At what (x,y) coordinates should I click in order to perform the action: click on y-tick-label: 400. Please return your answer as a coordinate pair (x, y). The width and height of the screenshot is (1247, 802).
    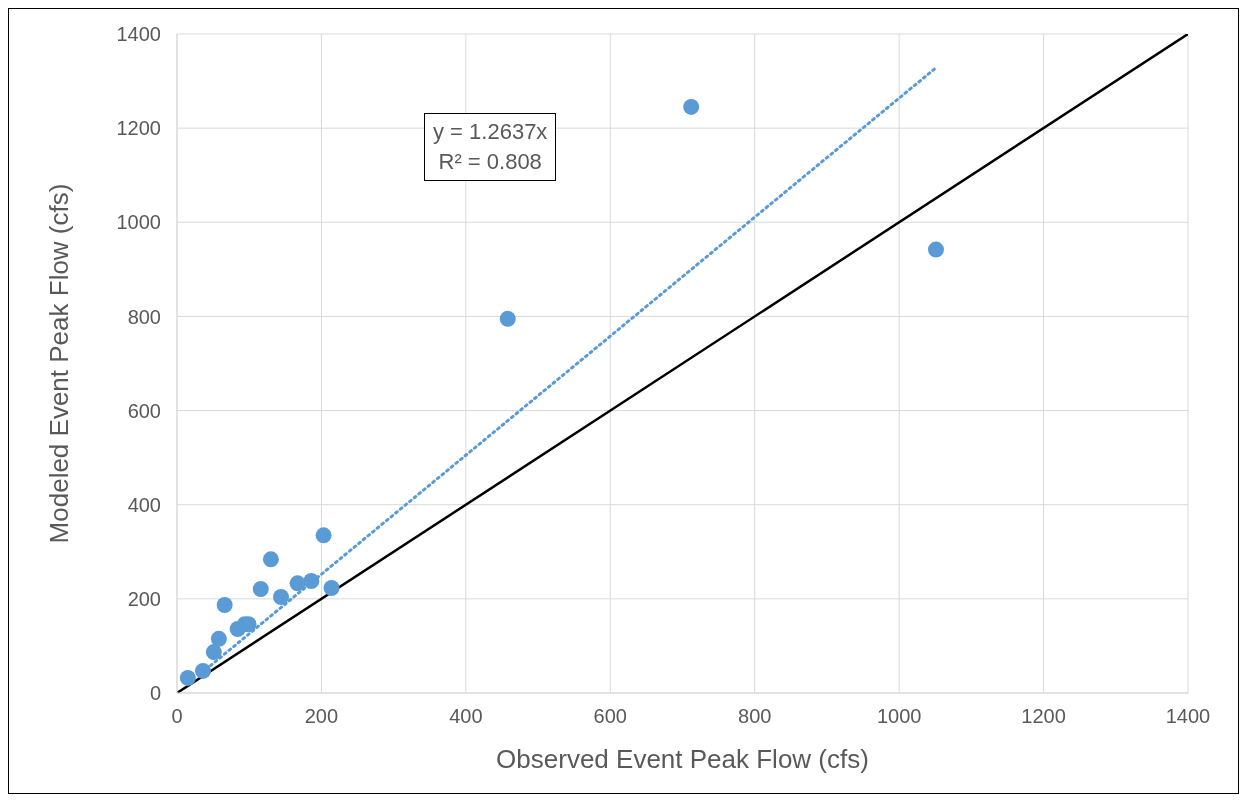
    Looking at the image, I should click on (144, 504).